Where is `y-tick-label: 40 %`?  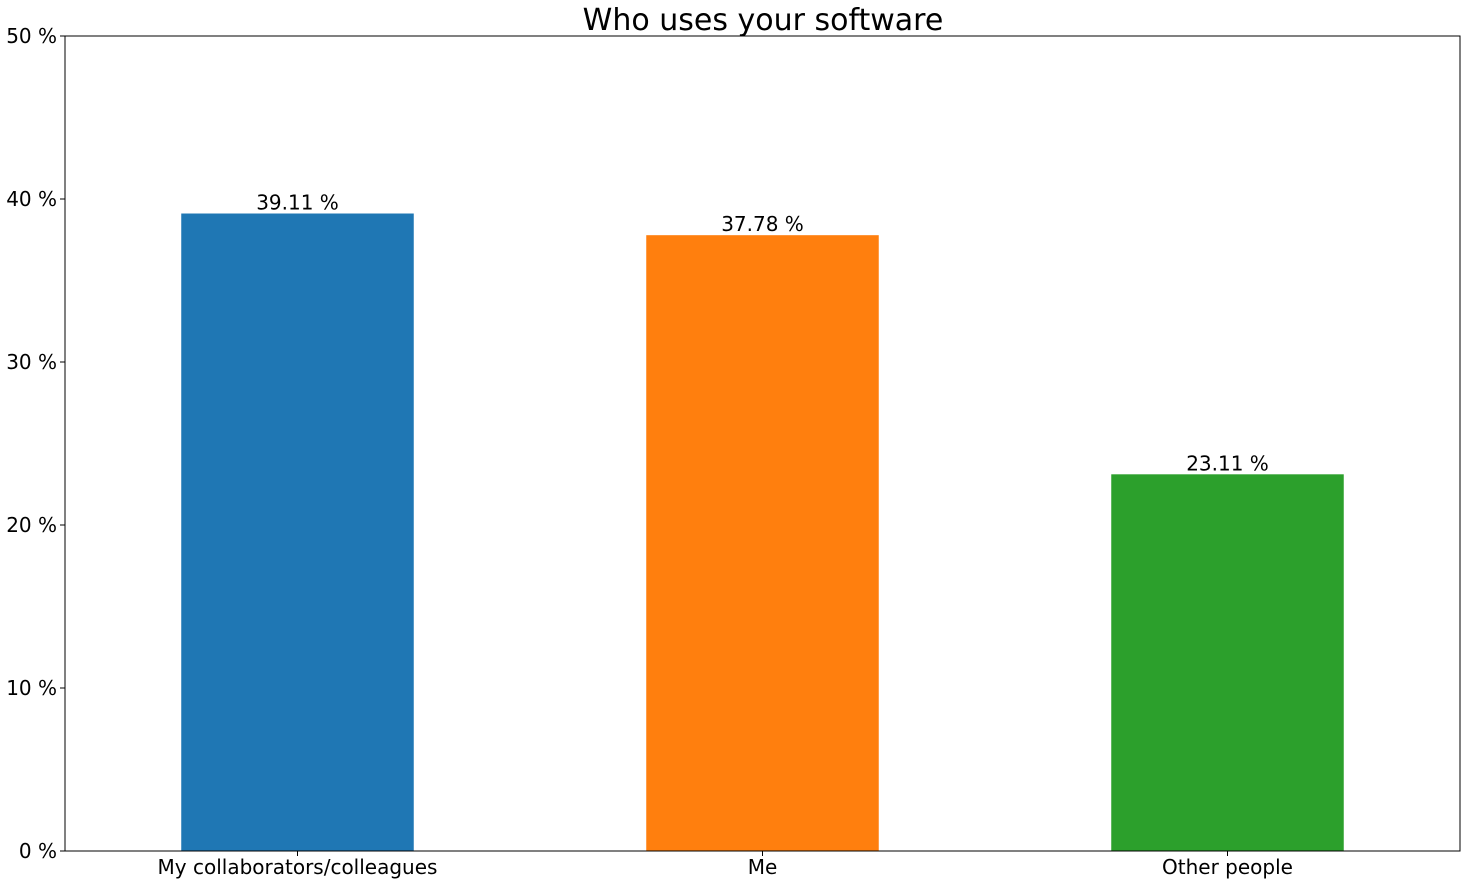
y-tick-label: 40 % is located at coordinates (31, 199).